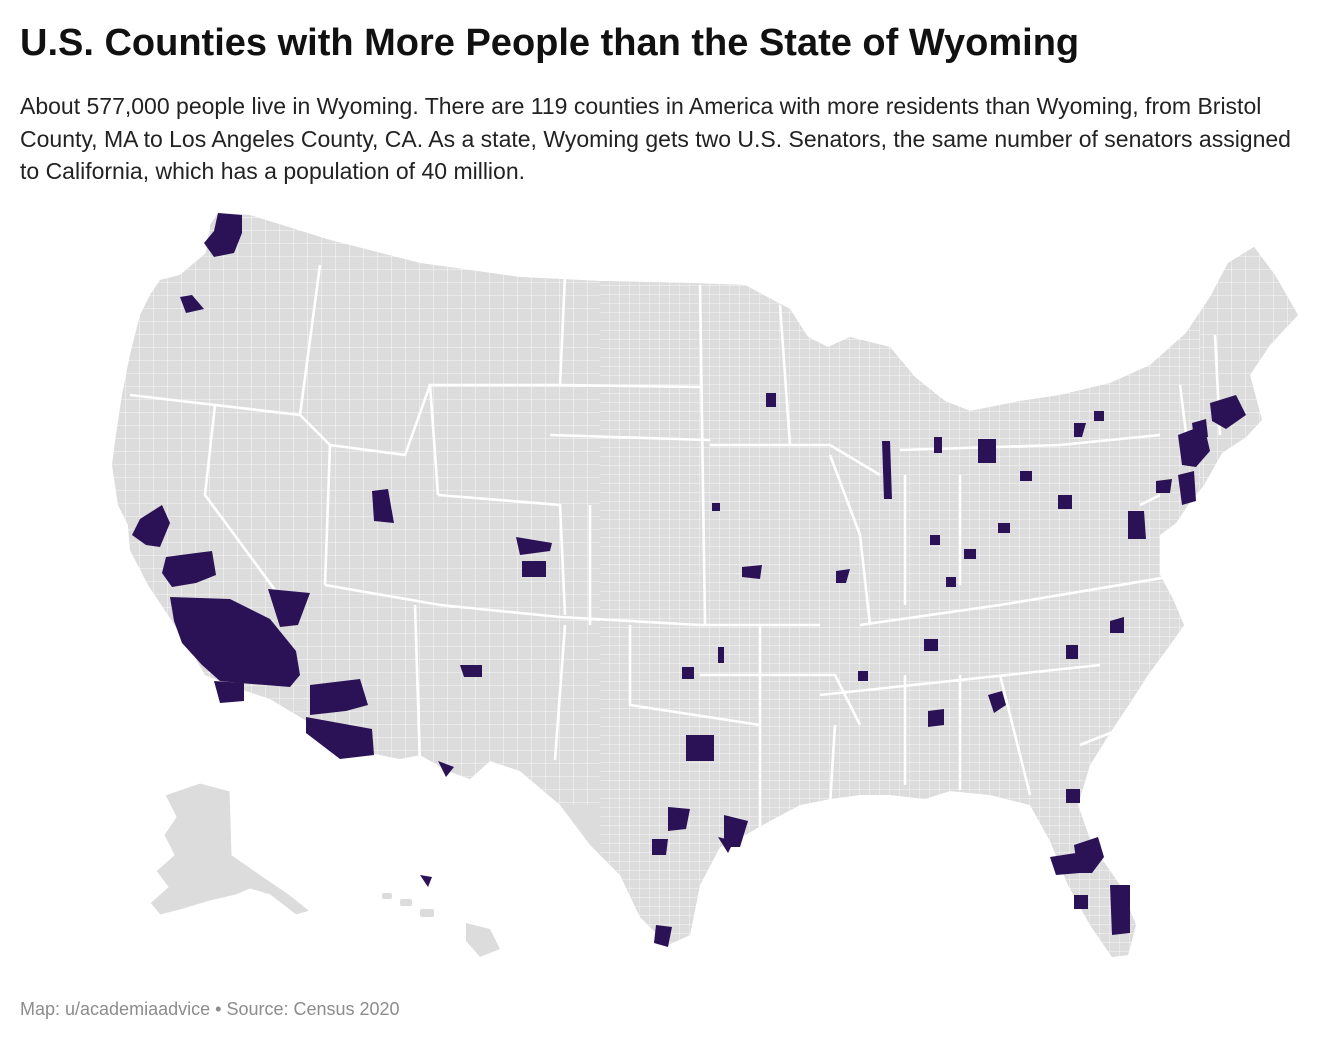 This screenshot has height=1044, width=1320. Describe the element at coordinates (115, 1009) in the screenshot. I see `author-credit: Map: u/academiaadvice` at that location.